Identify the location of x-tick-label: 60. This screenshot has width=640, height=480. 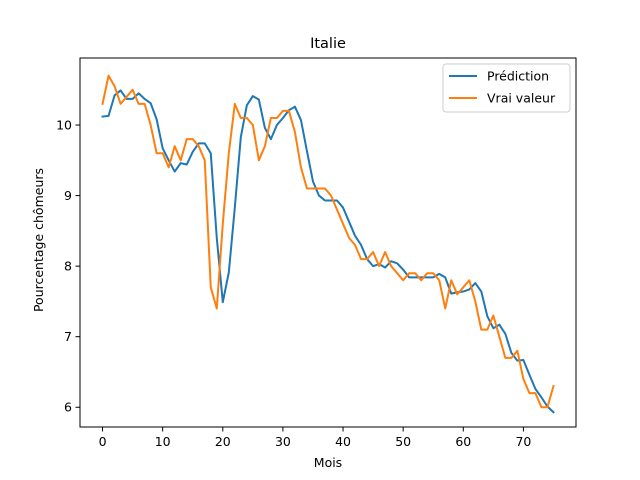
(463, 441).